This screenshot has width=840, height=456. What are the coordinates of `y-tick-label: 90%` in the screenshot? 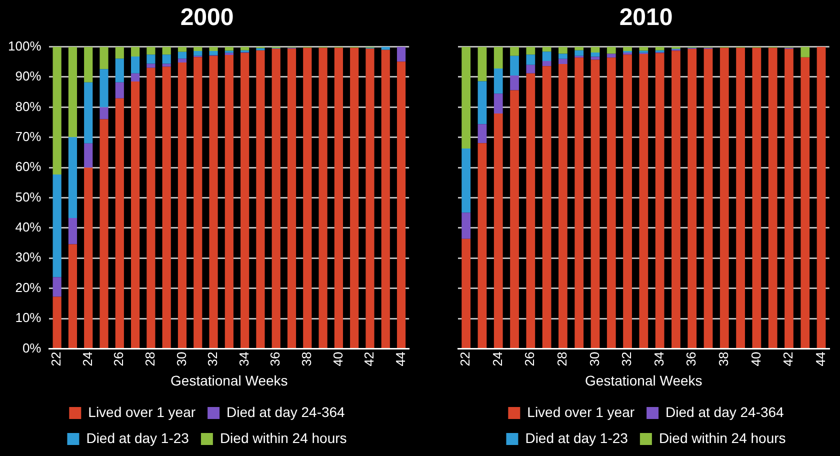 It's located at (28, 76).